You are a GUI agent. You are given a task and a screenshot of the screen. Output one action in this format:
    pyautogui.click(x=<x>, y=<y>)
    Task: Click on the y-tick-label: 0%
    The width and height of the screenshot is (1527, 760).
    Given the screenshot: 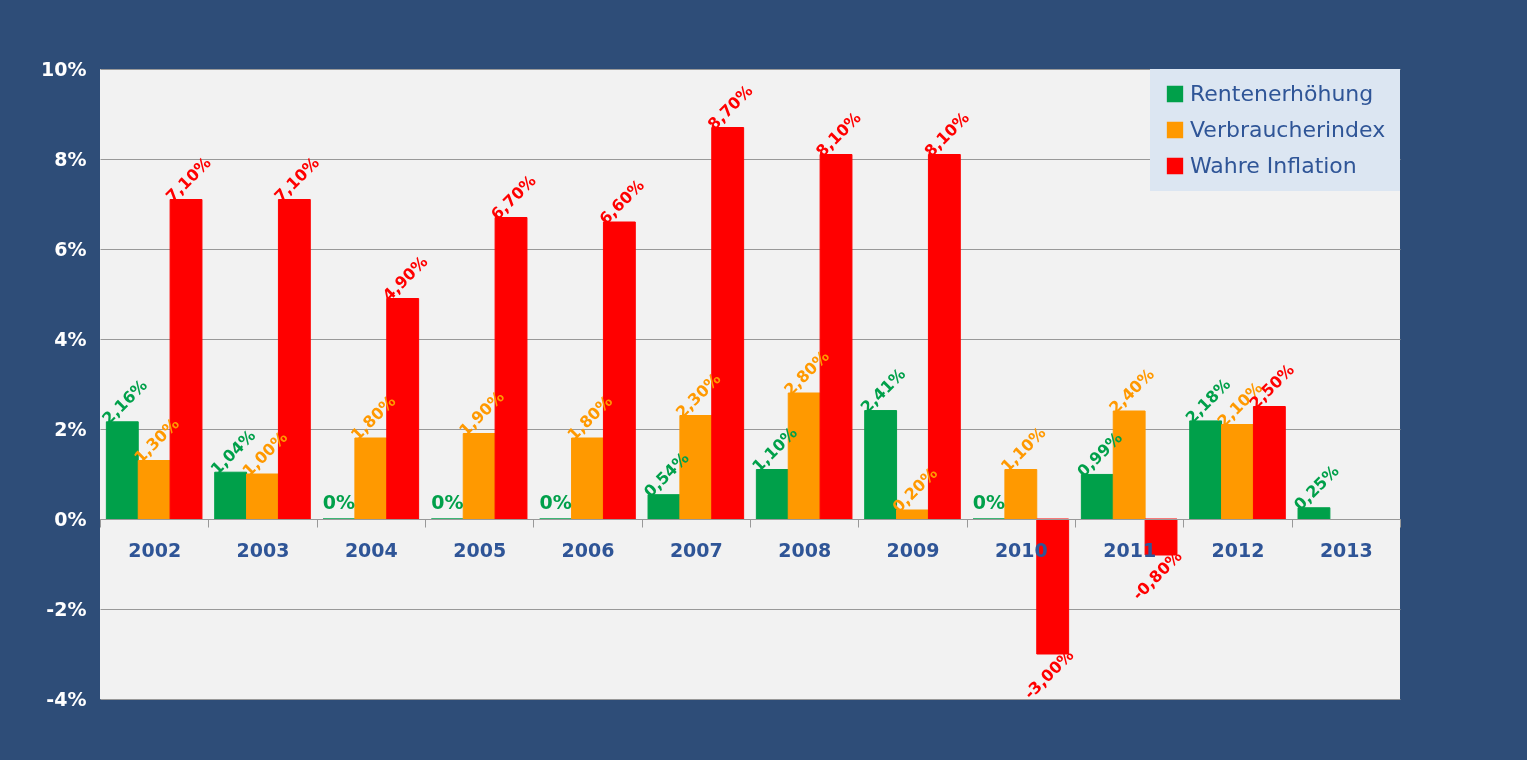 What is the action you would take?
    pyautogui.click(x=70, y=518)
    